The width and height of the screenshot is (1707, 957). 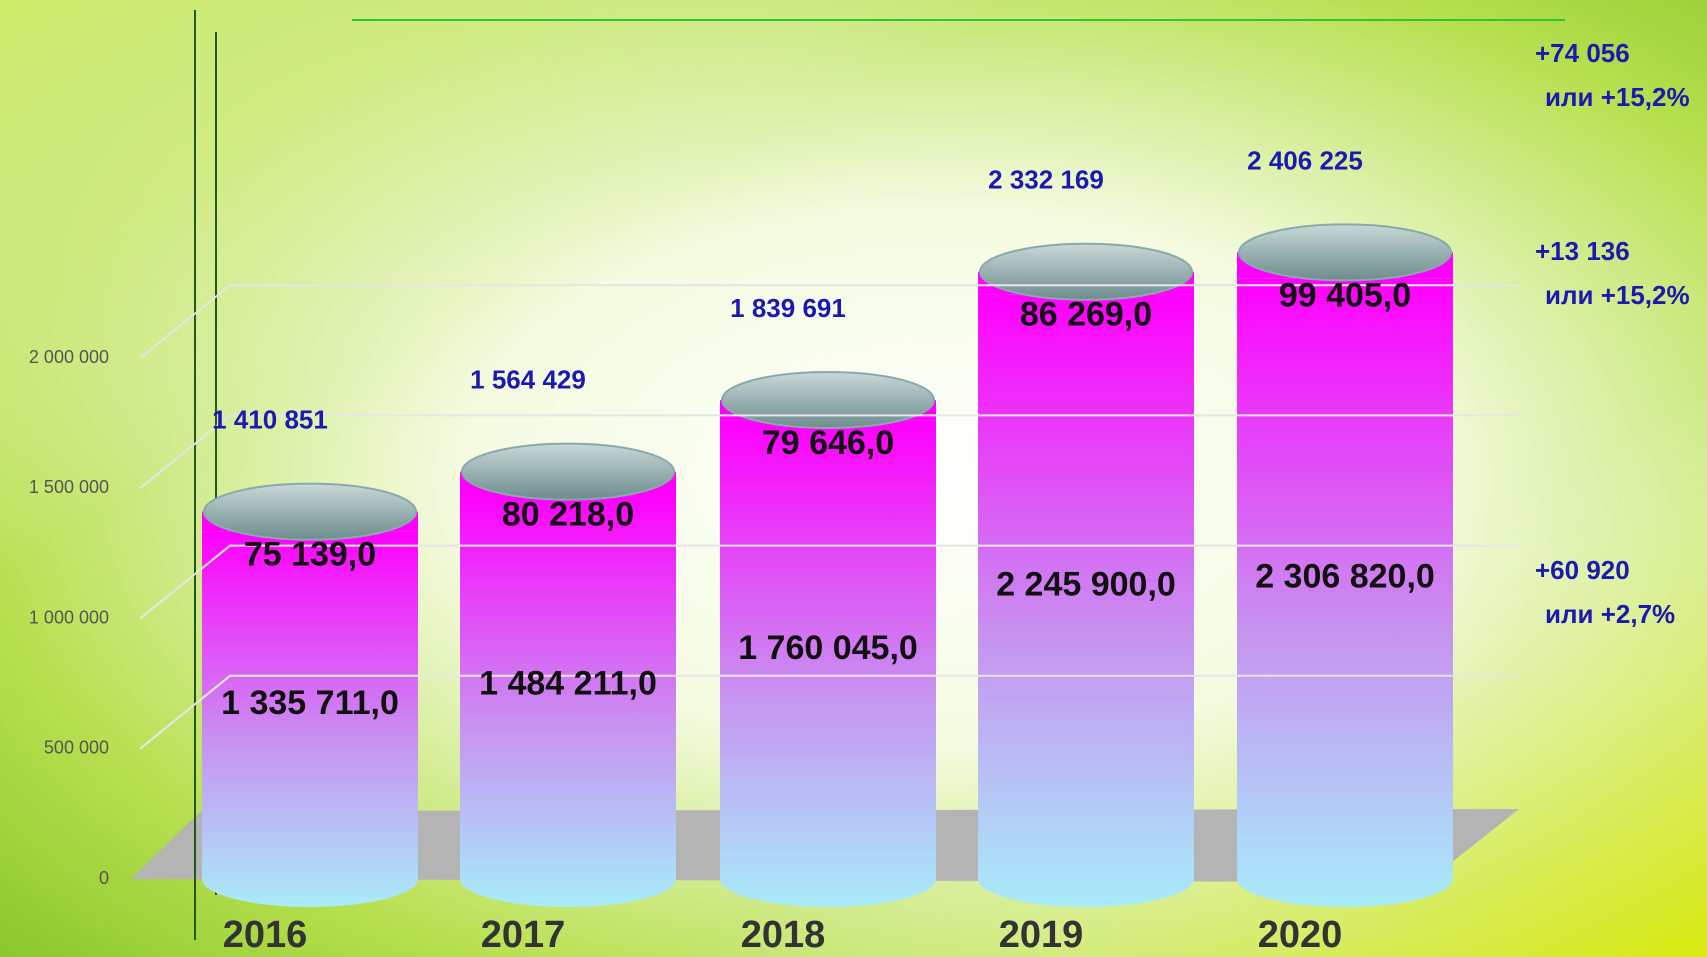 I want to click on value-label: 79 646,0, so click(x=828, y=443).